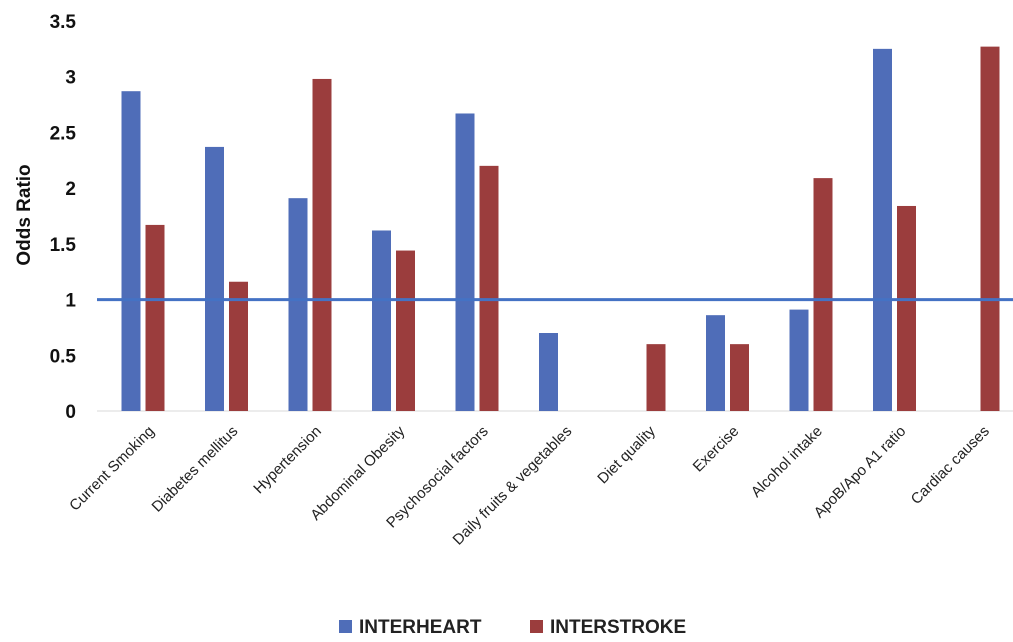 Image resolution: width=1013 pixels, height=642 pixels. Describe the element at coordinates (63, 245) in the screenshot. I see `y-tick-label: 1.5` at that location.